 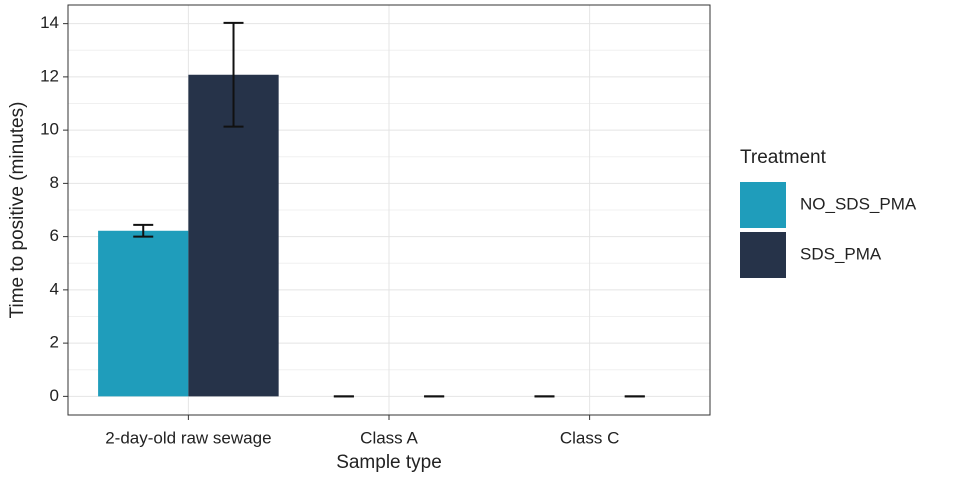 I want to click on legend-label: SDS_PMA, so click(x=841, y=253).